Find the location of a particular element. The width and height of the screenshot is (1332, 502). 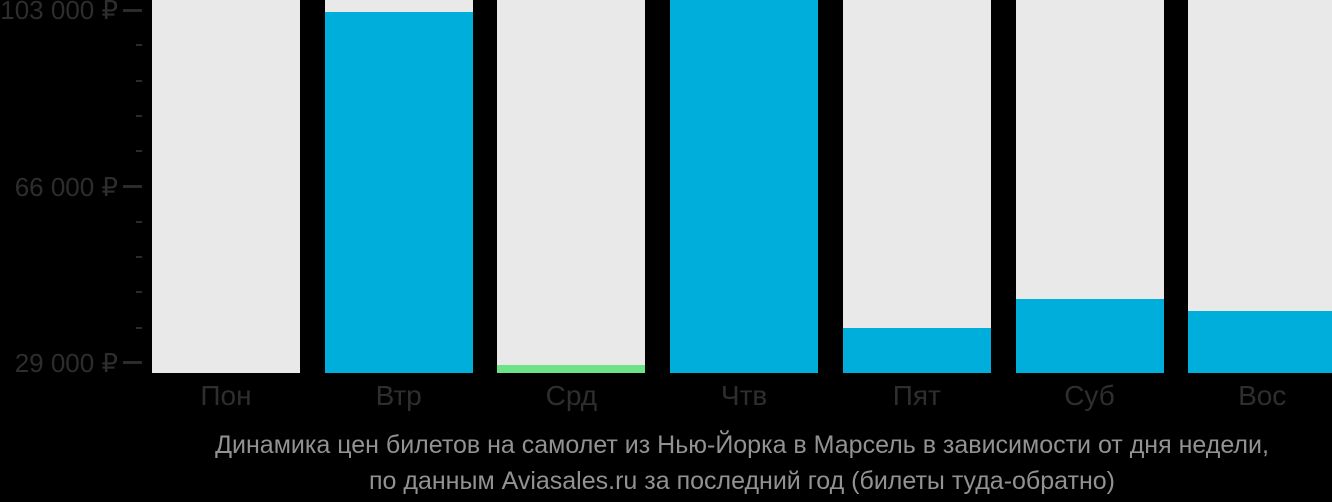

y-axis-label: 29 000 ₽ is located at coordinates (66, 362).